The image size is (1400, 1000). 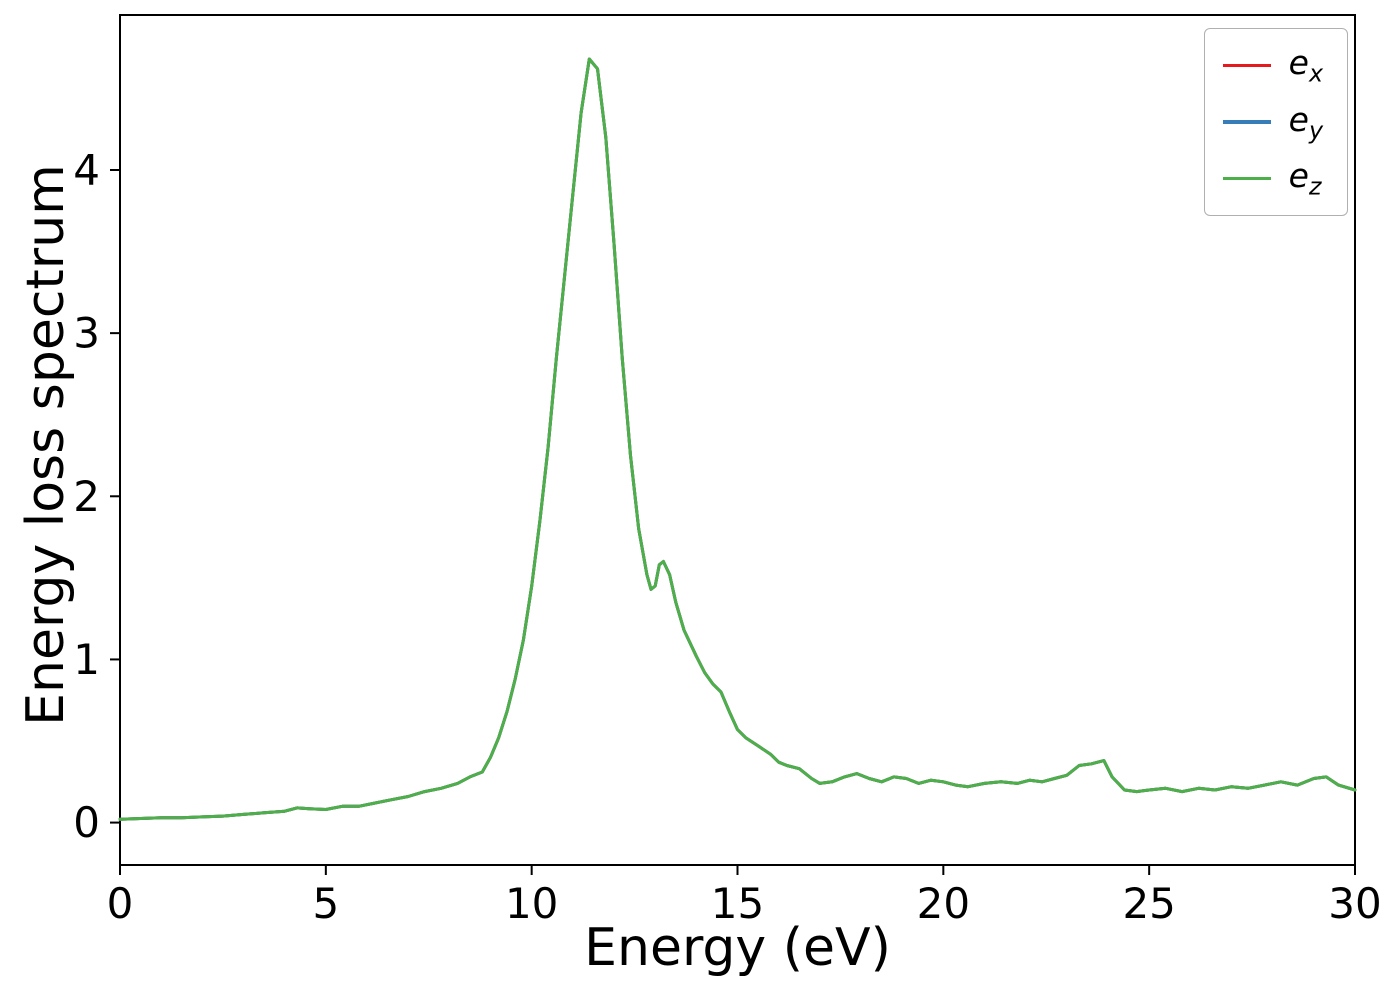 What do you see at coordinates (86, 169) in the screenshot?
I see `y-tick-label: 4` at bounding box center [86, 169].